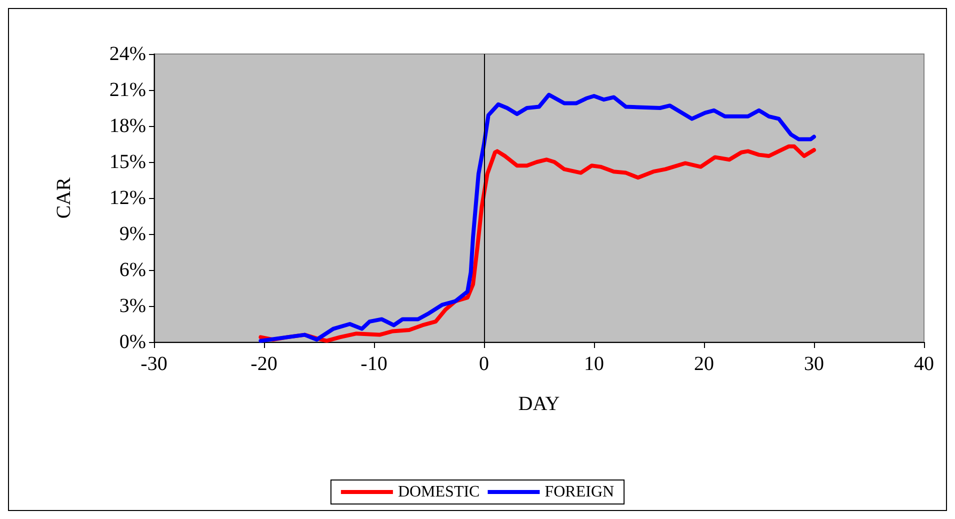 The image size is (955, 519). Describe the element at coordinates (132, 270) in the screenshot. I see `y-tick-label: 6%` at that location.